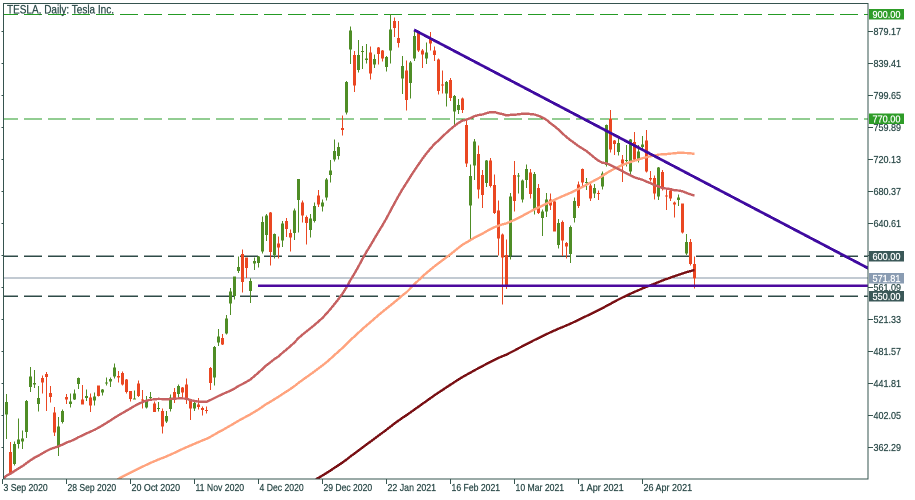 The image size is (915, 500). I want to click on svg-text: 799.65, so click(888, 96).